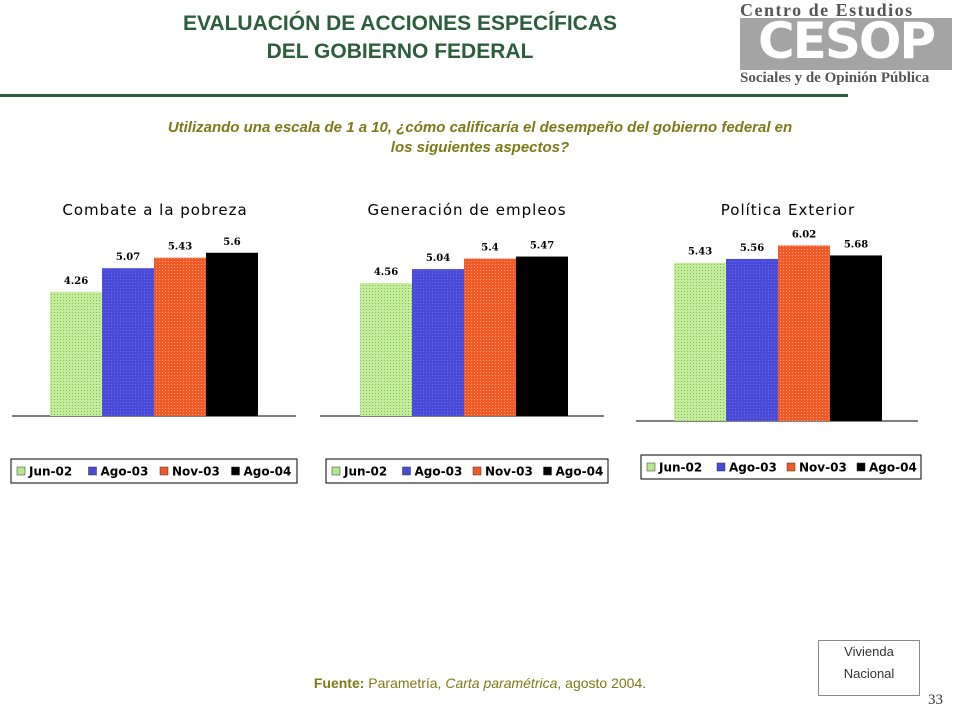  What do you see at coordinates (804, 235) in the screenshot?
I see `chart-3-bar-label-nov-03: 6.02` at bounding box center [804, 235].